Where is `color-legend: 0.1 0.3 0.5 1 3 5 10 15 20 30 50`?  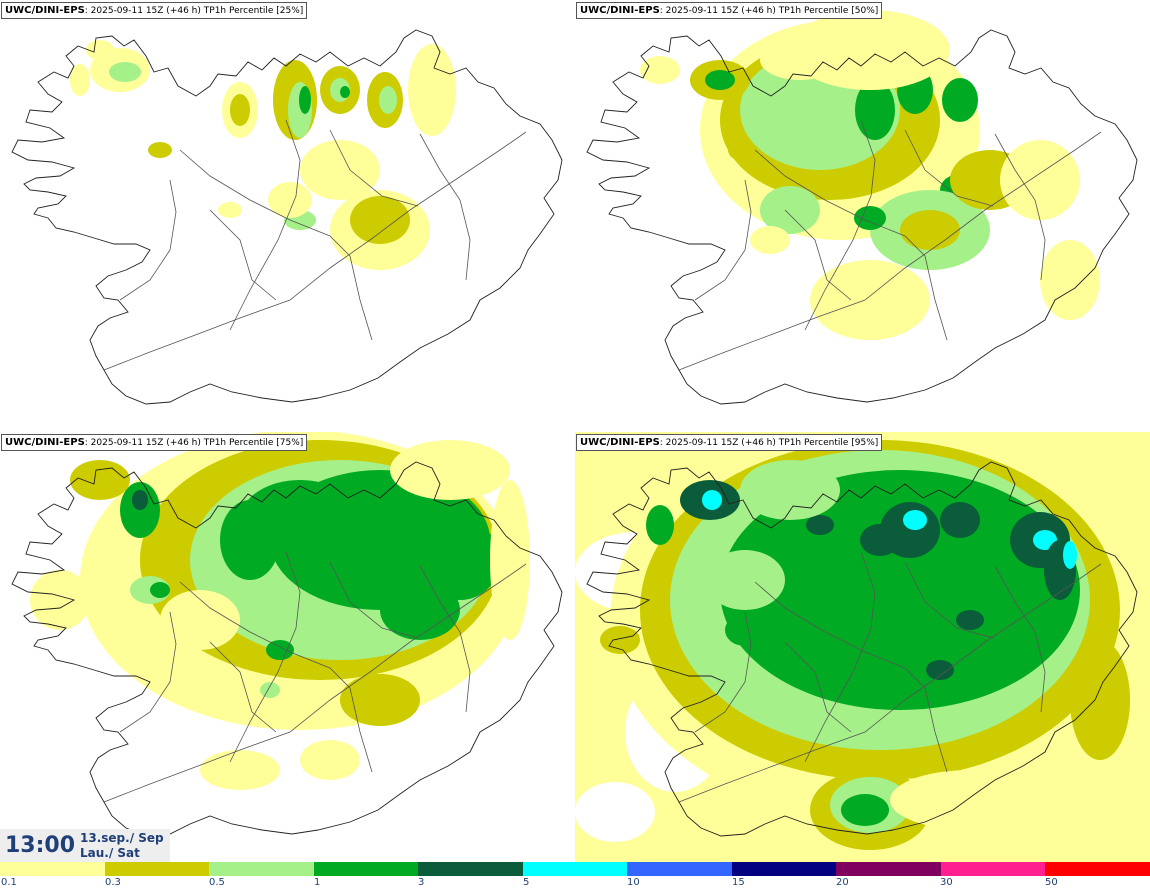 color-legend: 0.1 0.3 0.5 1 3 5 10 15 20 30 50 is located at coordinates (575, 876).